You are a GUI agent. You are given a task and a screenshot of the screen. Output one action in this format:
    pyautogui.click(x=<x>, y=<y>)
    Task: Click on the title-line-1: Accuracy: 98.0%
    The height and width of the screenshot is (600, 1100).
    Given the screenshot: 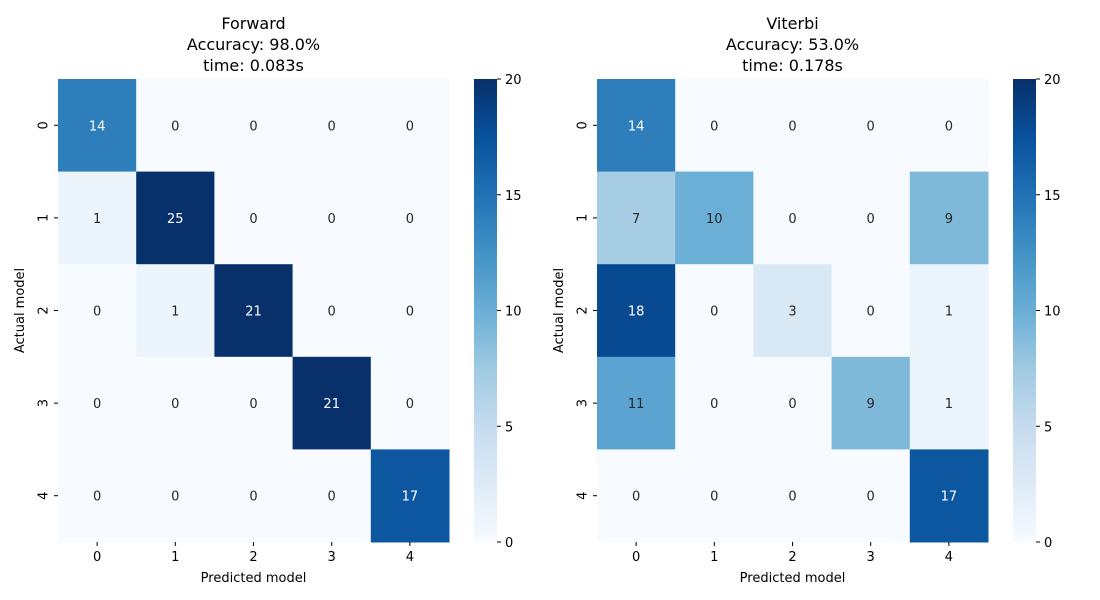 What is the action you would take?
    pyautogui.click(x=253, y=44)
    